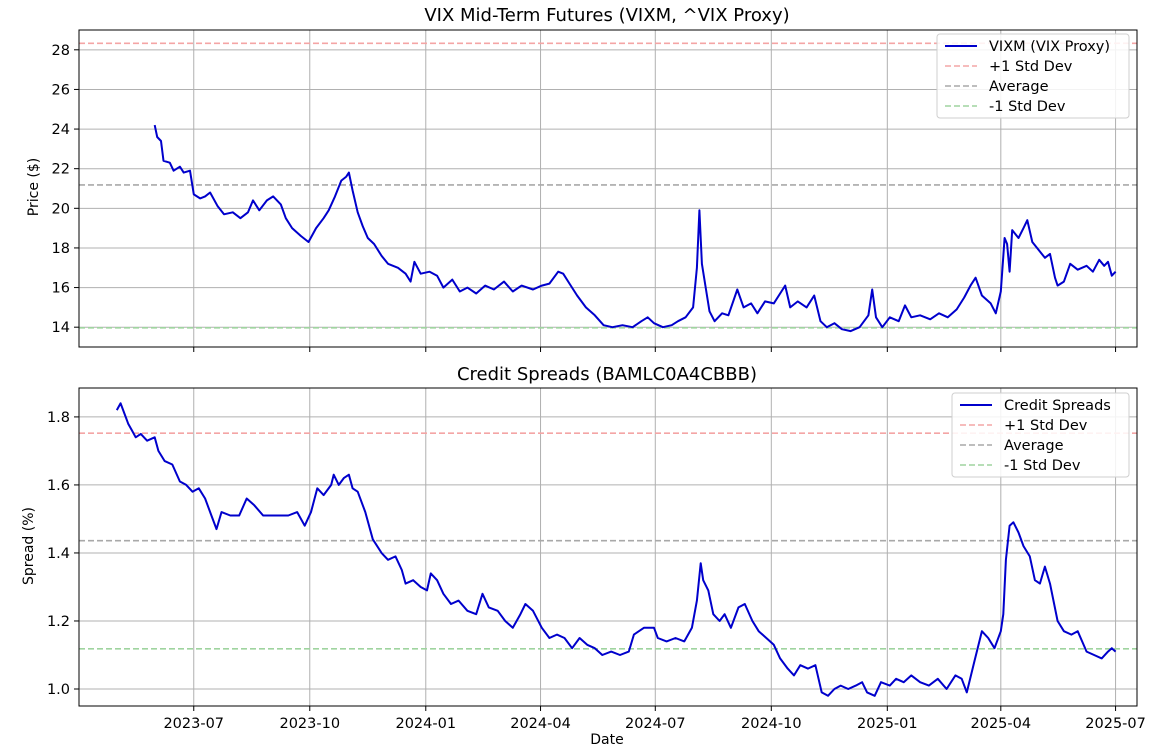 The height and width of the screenshot is (756, 1162). Describe the element at coordinates (61, 170) in the screenshot. I see `vixm-y-tick-label: 22` at that location.